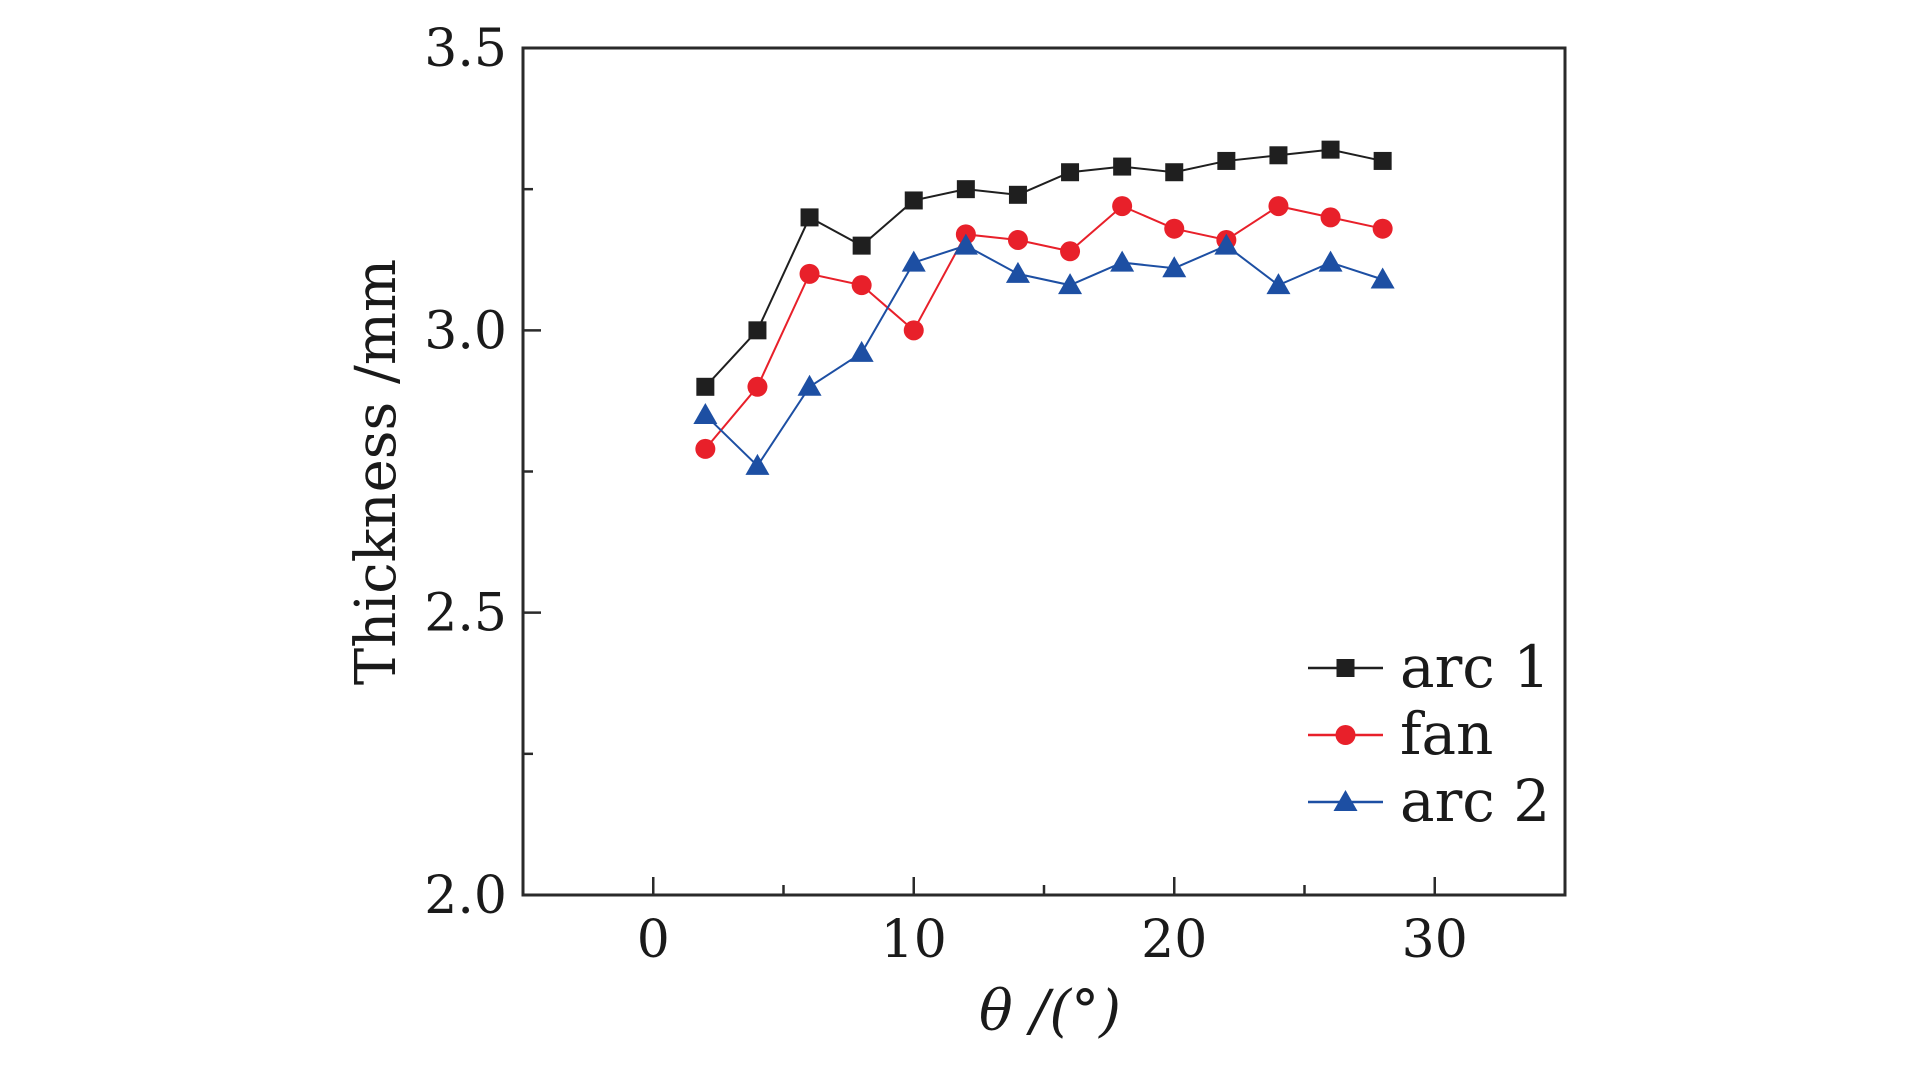 This screenshot has height=1068, width=1913. I want to click on legend-item-arc-1: arc 1, so click(1429, 667).